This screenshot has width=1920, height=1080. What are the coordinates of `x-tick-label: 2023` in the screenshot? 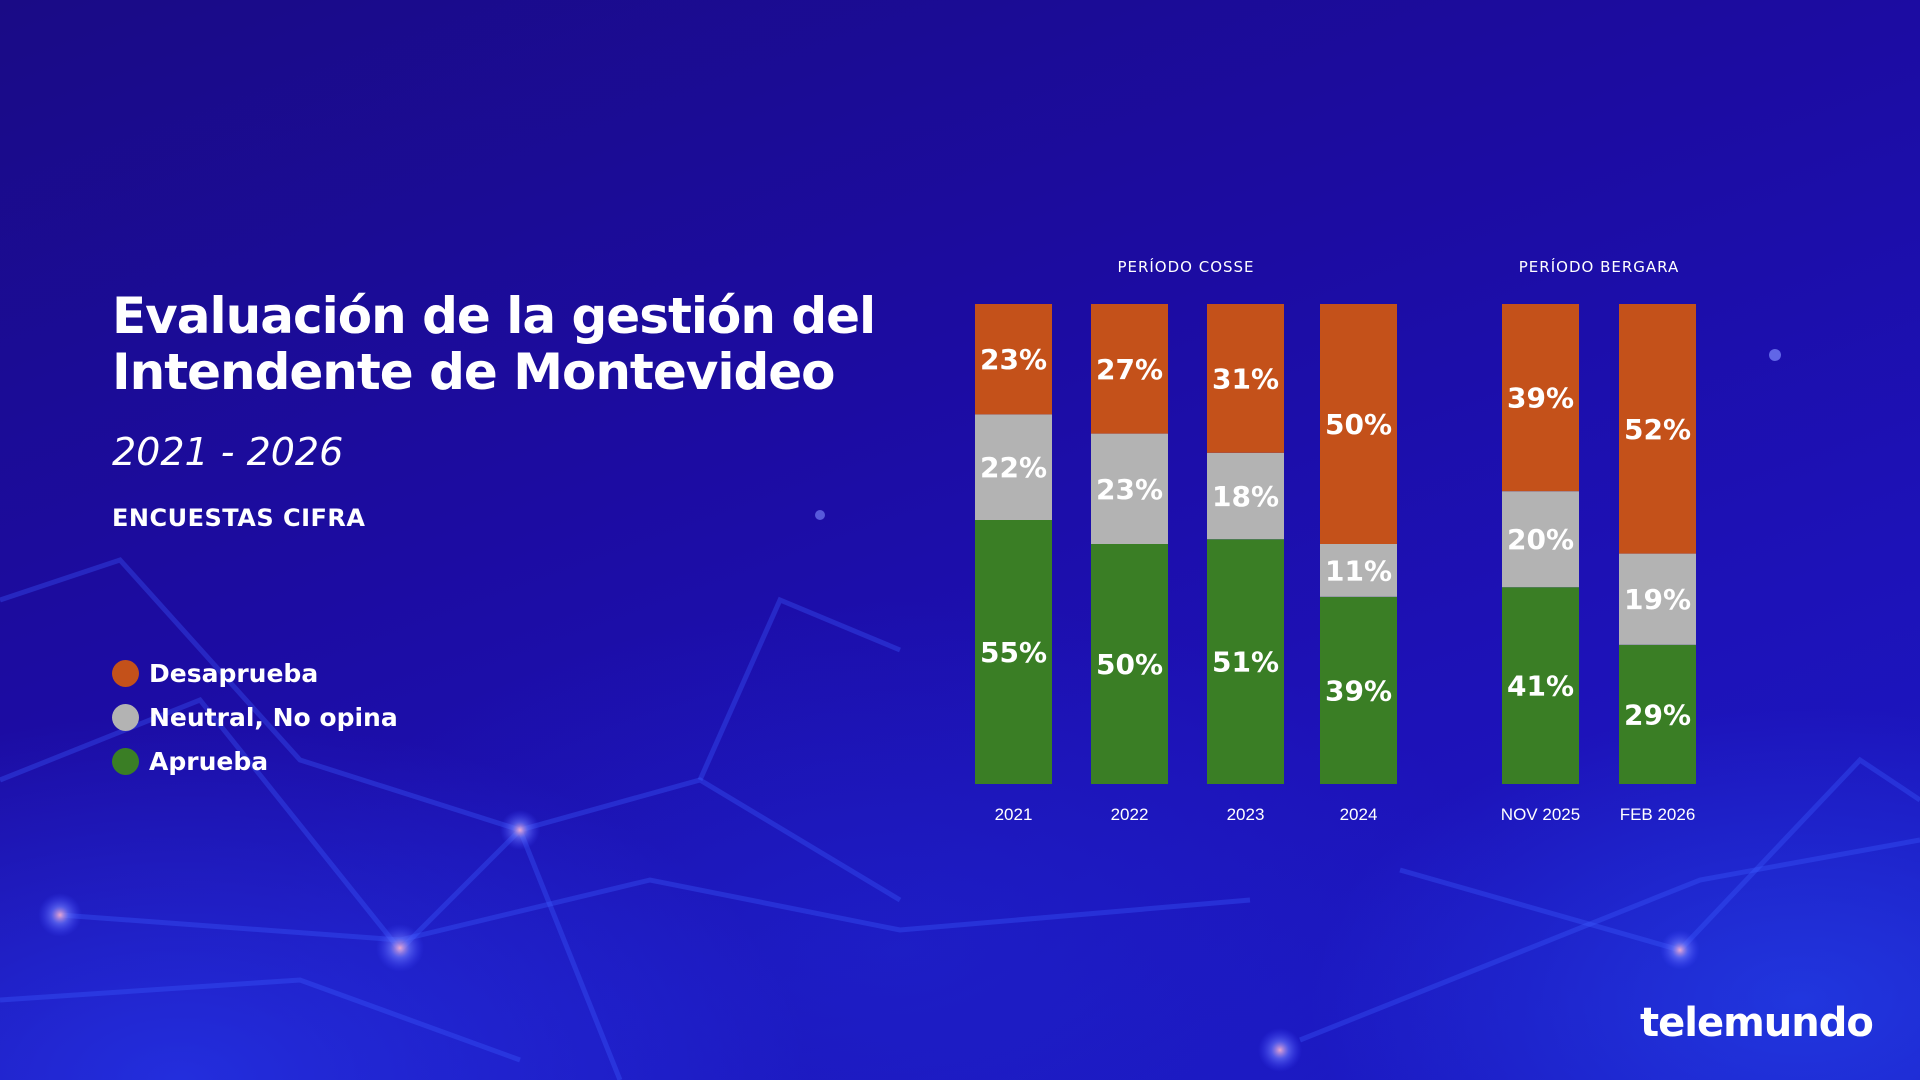 It's located at (1246, 814).